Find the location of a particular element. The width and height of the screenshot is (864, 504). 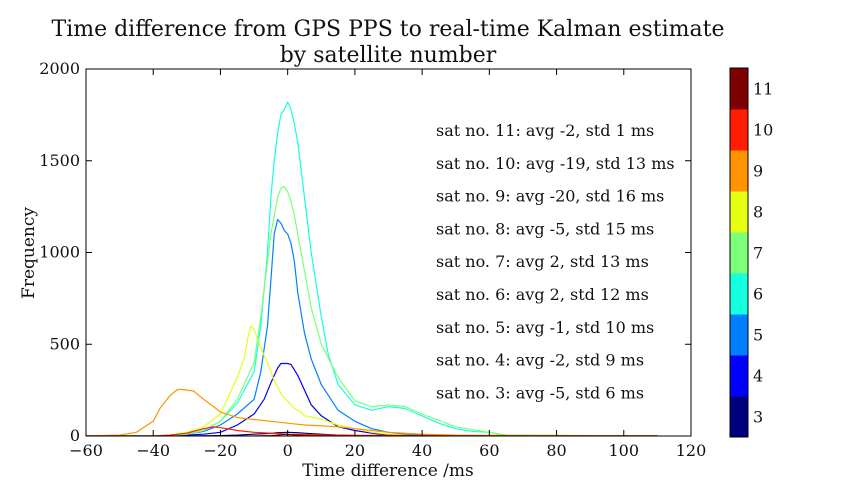

x-tick-label: 80 is located at coordinates (556, 450).